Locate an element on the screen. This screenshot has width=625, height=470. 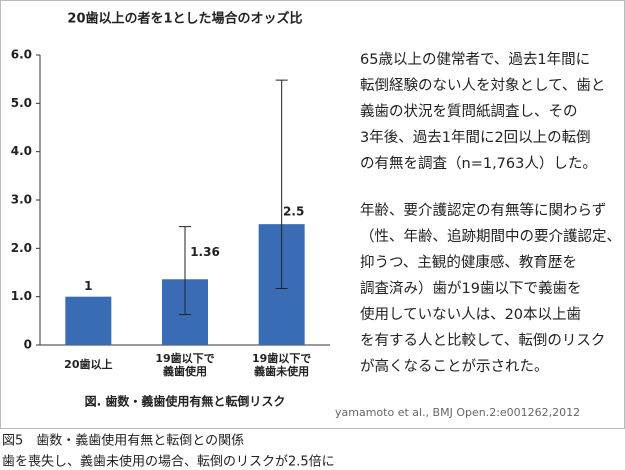
x-axis-label: 図. 歯数・義歯使用有無と転倒リスク is located at coordinates (185, 401).